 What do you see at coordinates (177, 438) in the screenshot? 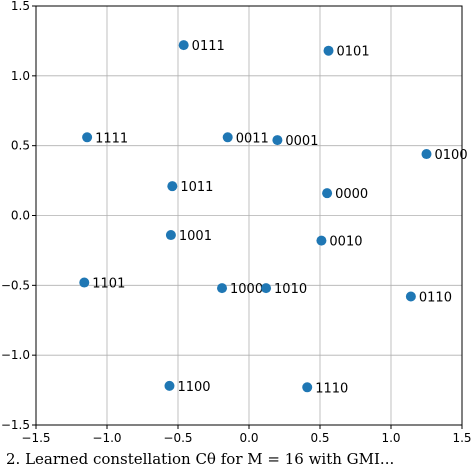
I see `x-tick-label: −0.5` at bounding box center [177, 438].